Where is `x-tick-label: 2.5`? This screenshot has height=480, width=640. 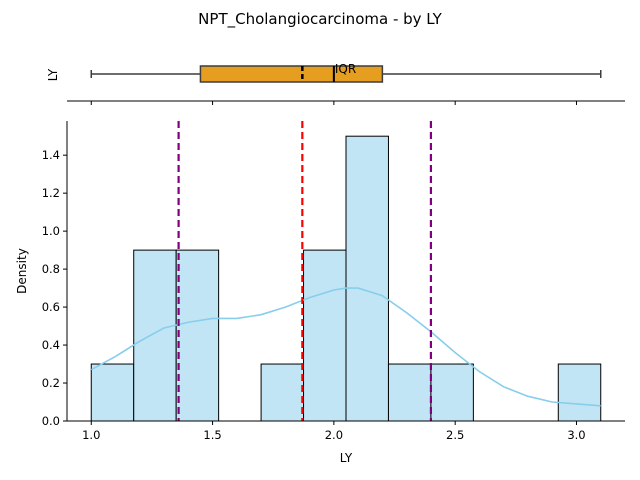 x-tick-label: 2.5 is located at coordinates (455, 435).